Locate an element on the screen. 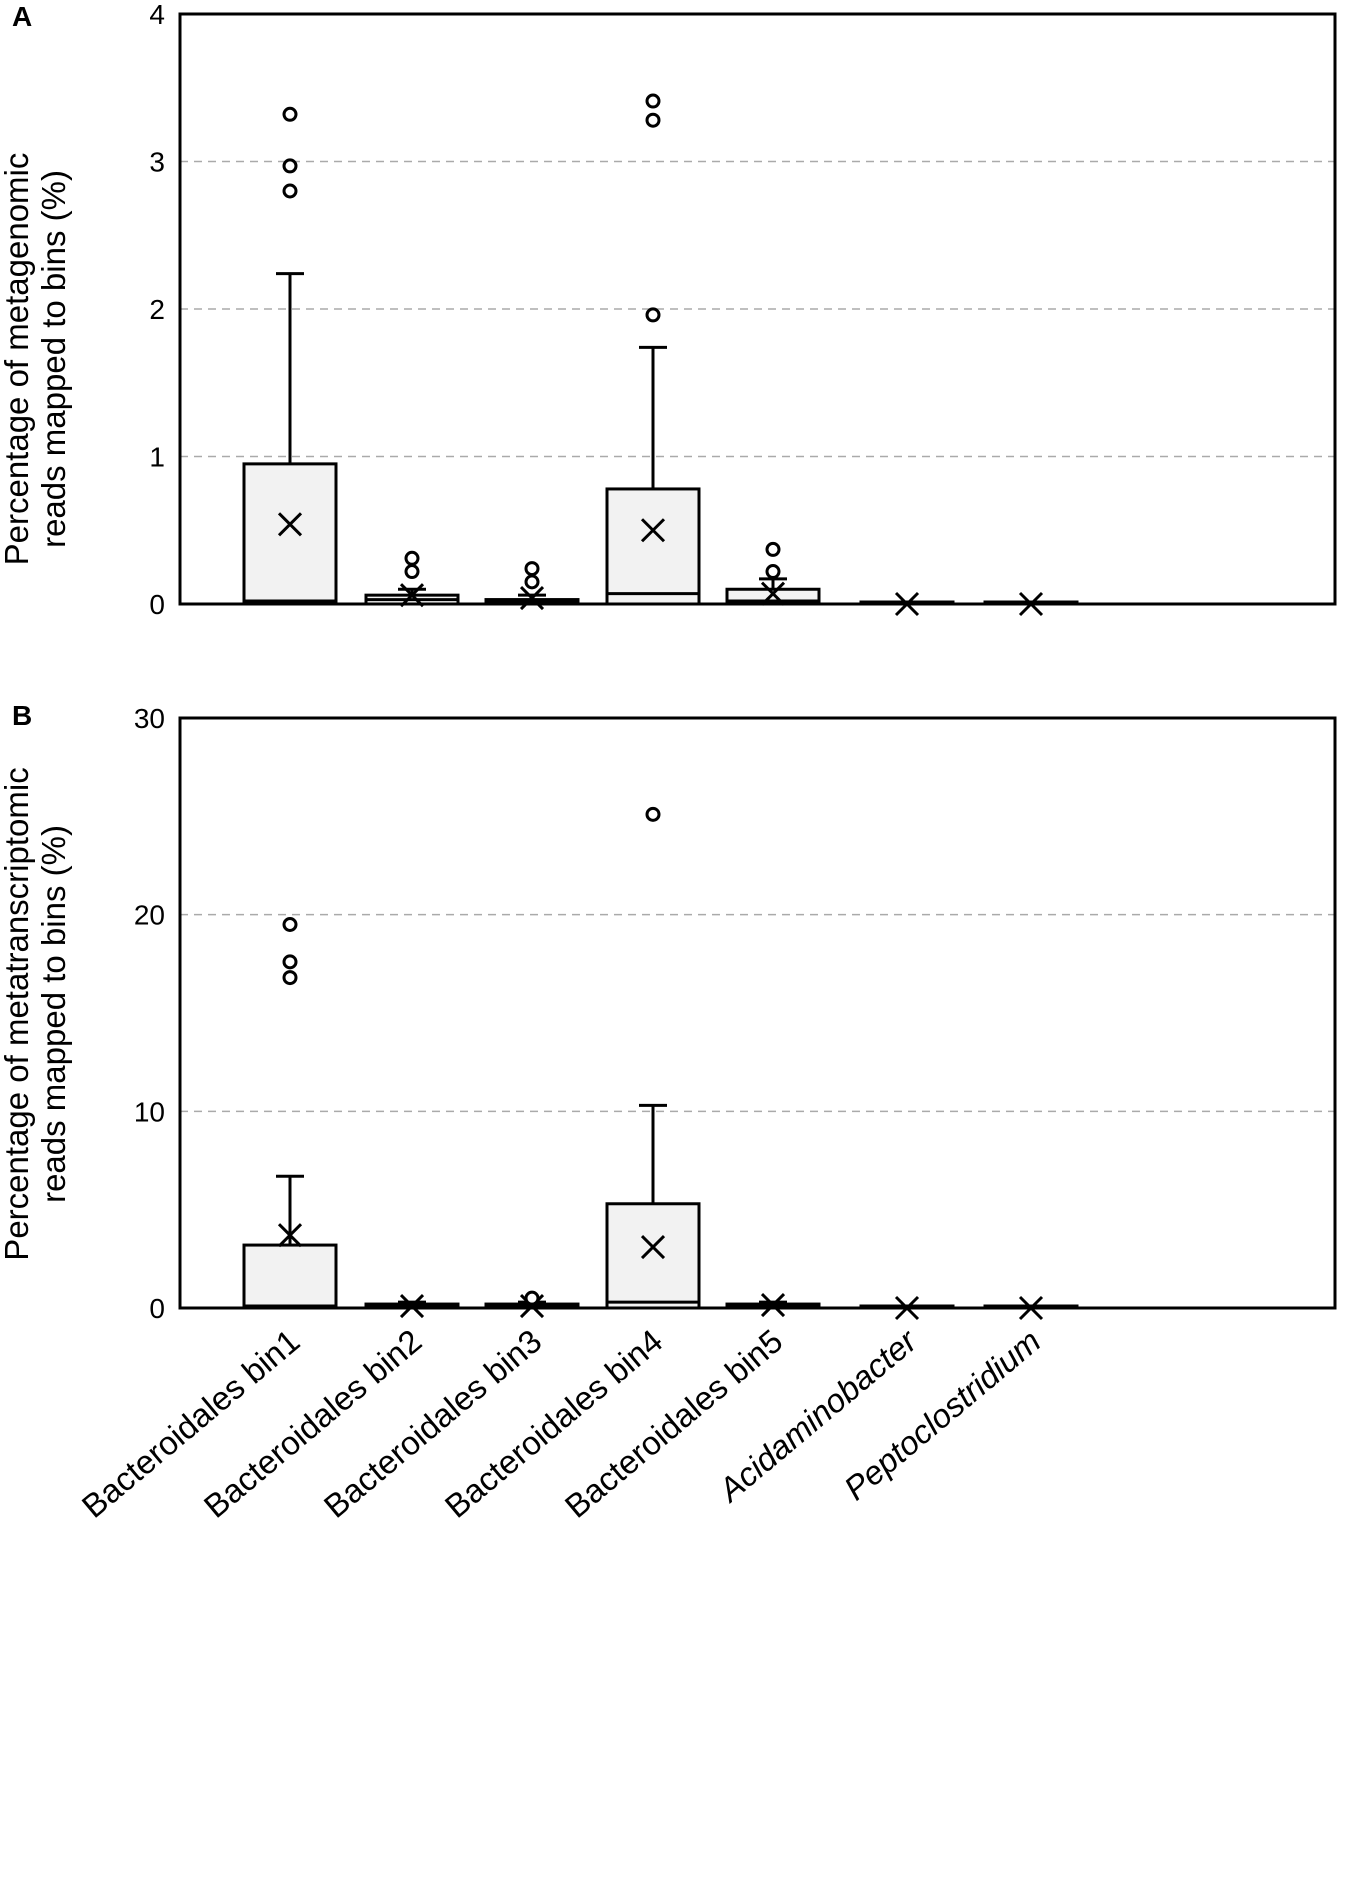 This screenshot has height=1877, width=1350. category-label-5: Bacteroidales bin5 is located at coordinates (674, 1423).